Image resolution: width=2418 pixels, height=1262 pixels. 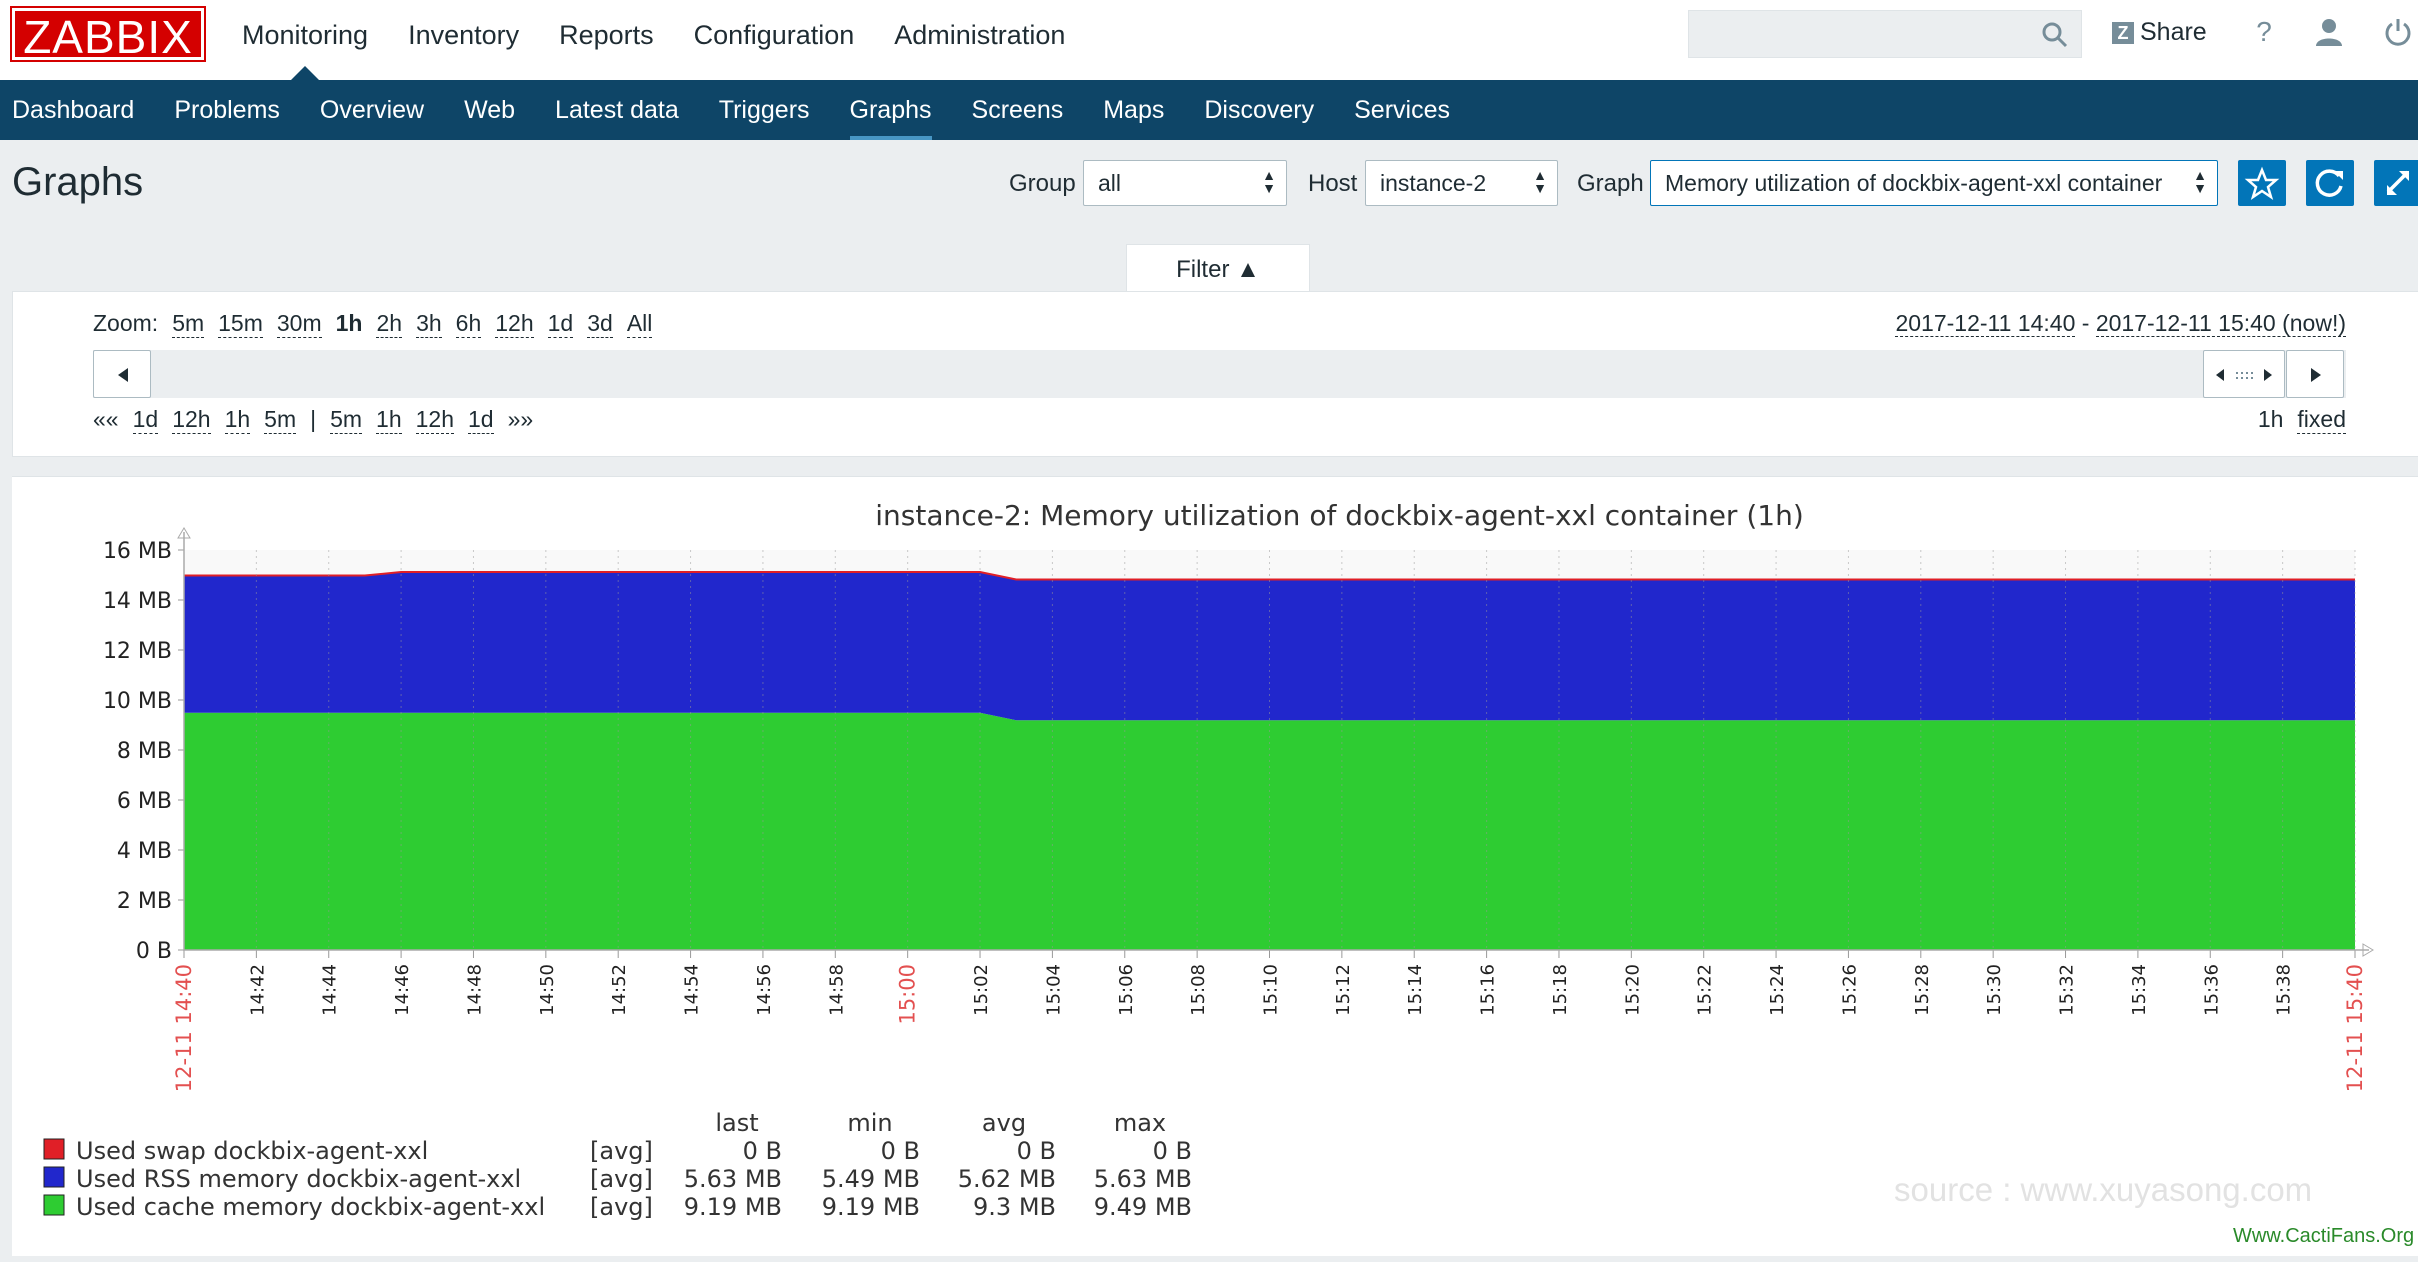 What do you see at coordinates (188, 324) in the screenshot?
I see `zoom-5m: 5m` at bounding box center [188, 324].